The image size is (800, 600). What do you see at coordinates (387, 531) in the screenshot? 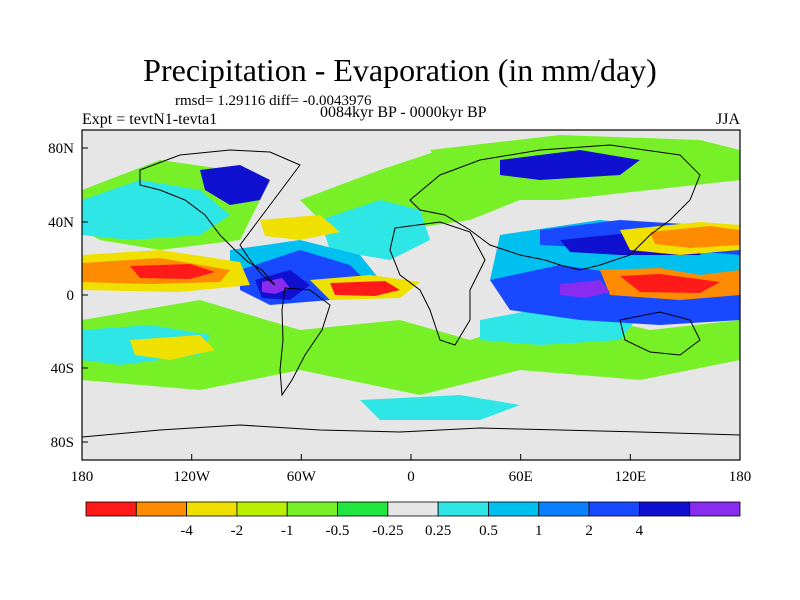
I see `colorbar-label: -0.25` at bounding box center [387, 531].